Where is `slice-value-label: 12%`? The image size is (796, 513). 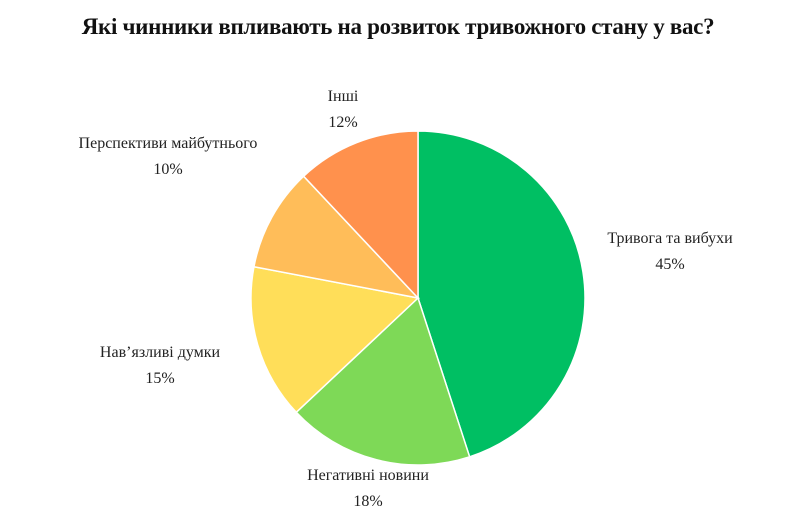
slice-value-label: 12% is located at coordinates (342, 122).